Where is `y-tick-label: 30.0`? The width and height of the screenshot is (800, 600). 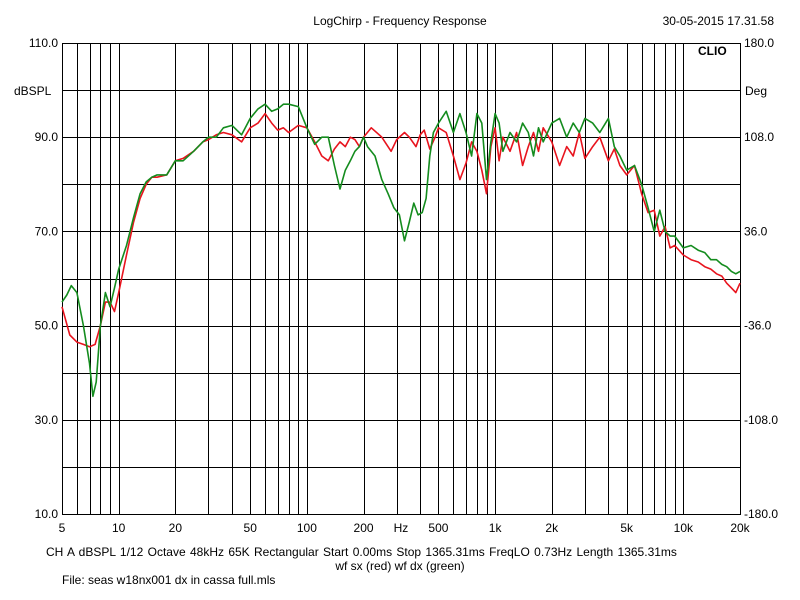 y-tick-label: 30.0 is located at coordinates (47, 420).